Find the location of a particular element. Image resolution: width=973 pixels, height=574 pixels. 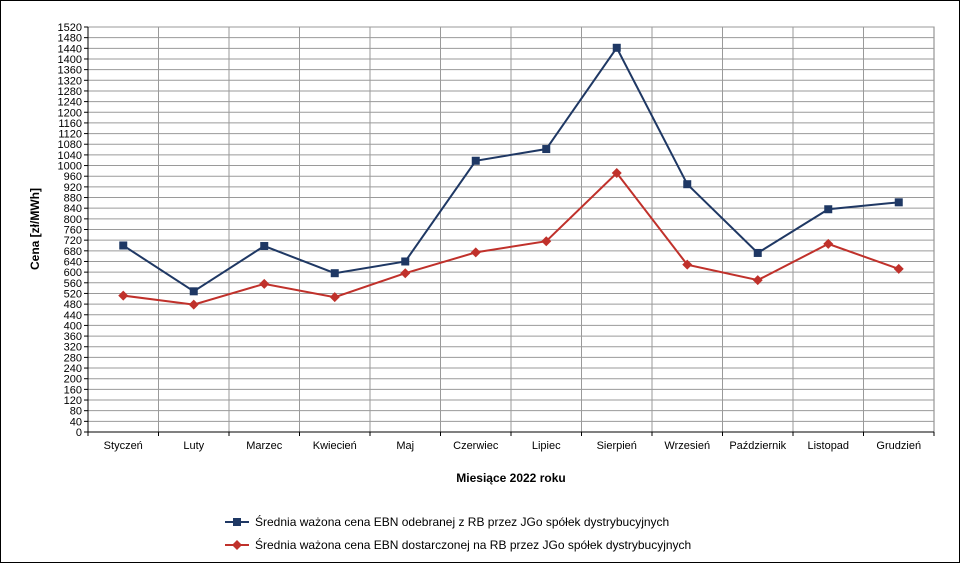

y-tick-label: 360 is located at coordinates (73, 337).